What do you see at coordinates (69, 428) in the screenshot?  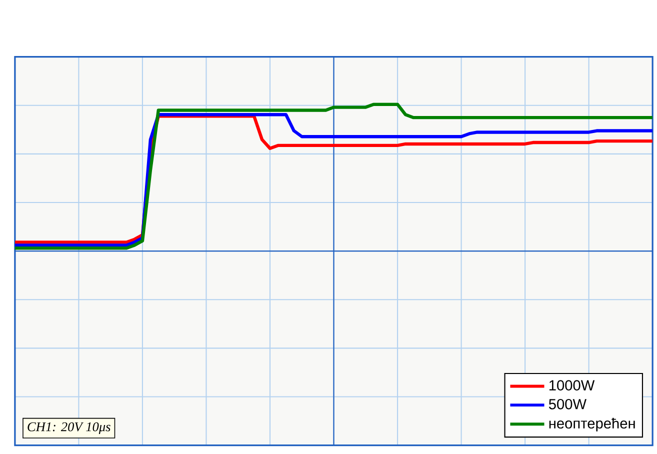 I see `text: CH1: 20V 10μs` at bounding box center [69, 428].